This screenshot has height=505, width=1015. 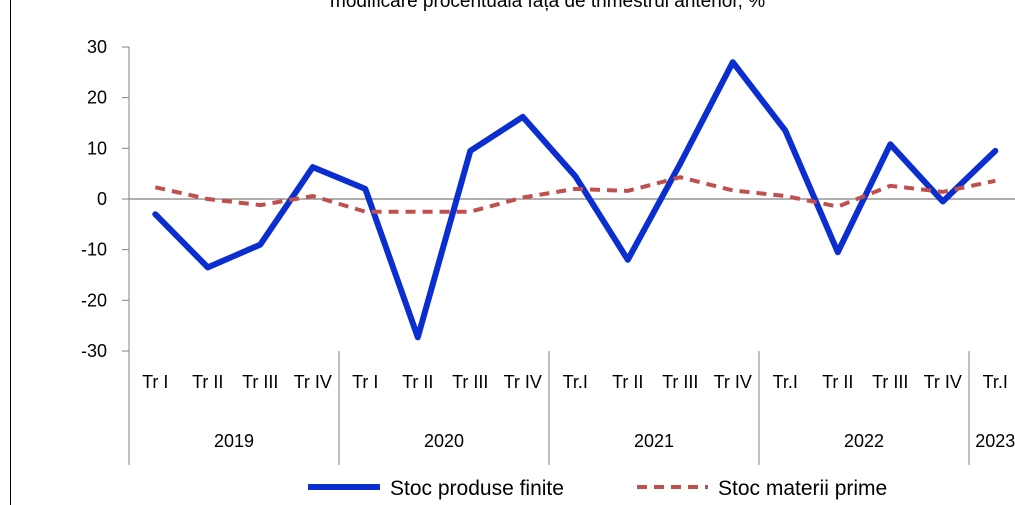 What do you see at coordinates (94, 300) in the screenshot?
I see `y-tick-label: -20` at bounding box center [94, 300].